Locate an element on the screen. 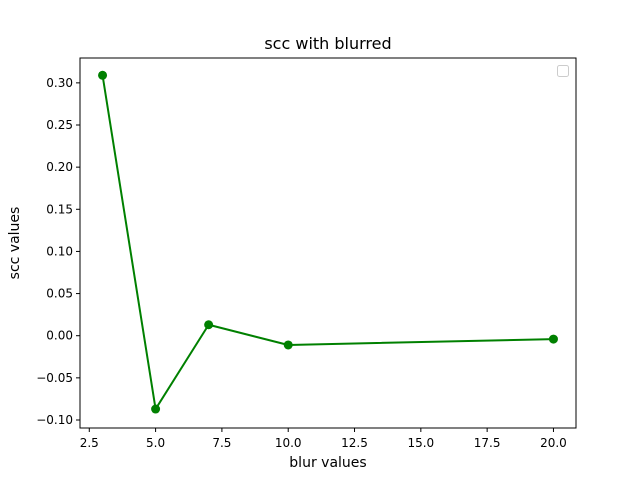 This screenshot has width=640, height=484. x-tick-label: 20.0 is located at coordinates (553, 443).